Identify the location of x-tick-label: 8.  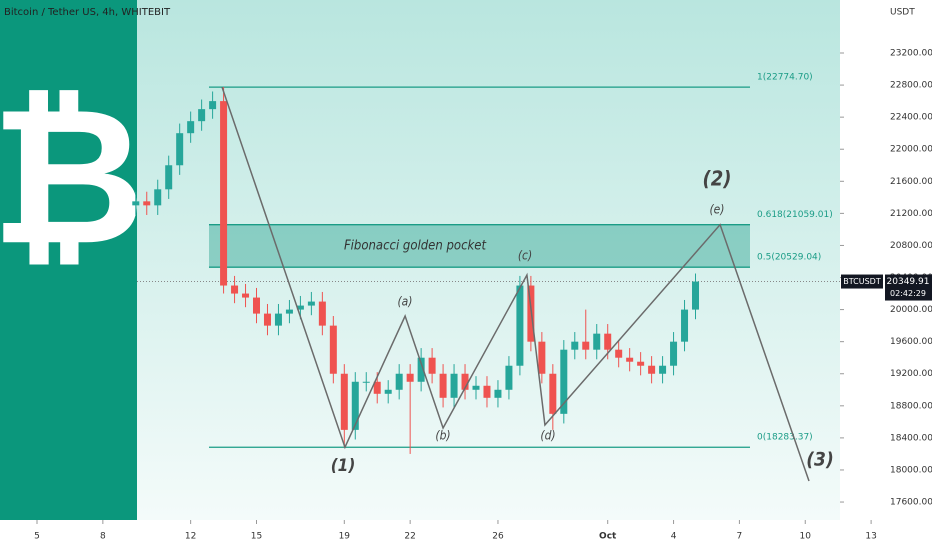
(103, 537).